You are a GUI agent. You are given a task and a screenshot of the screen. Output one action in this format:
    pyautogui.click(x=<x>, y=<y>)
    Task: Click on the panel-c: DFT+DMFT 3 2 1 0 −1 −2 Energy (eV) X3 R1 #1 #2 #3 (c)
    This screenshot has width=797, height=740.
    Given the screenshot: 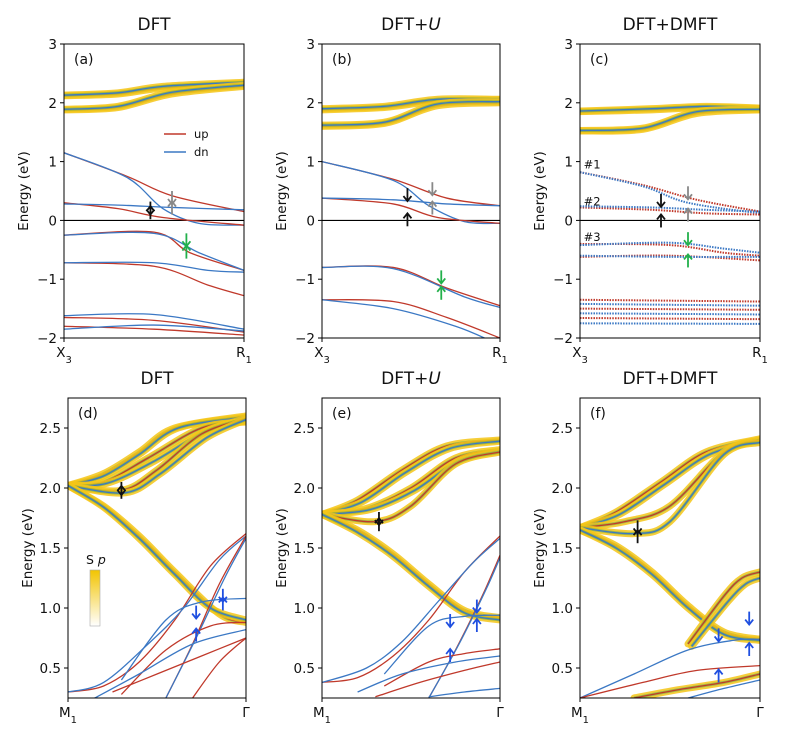 What is the action you would take?
    pyautogui.click(x=650, y=190)
    